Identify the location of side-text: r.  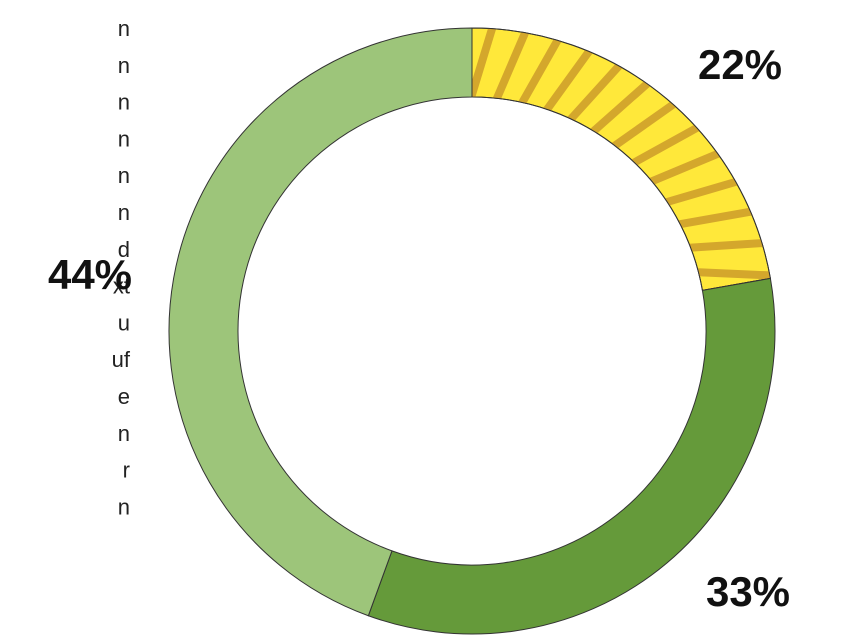
(126, 470).